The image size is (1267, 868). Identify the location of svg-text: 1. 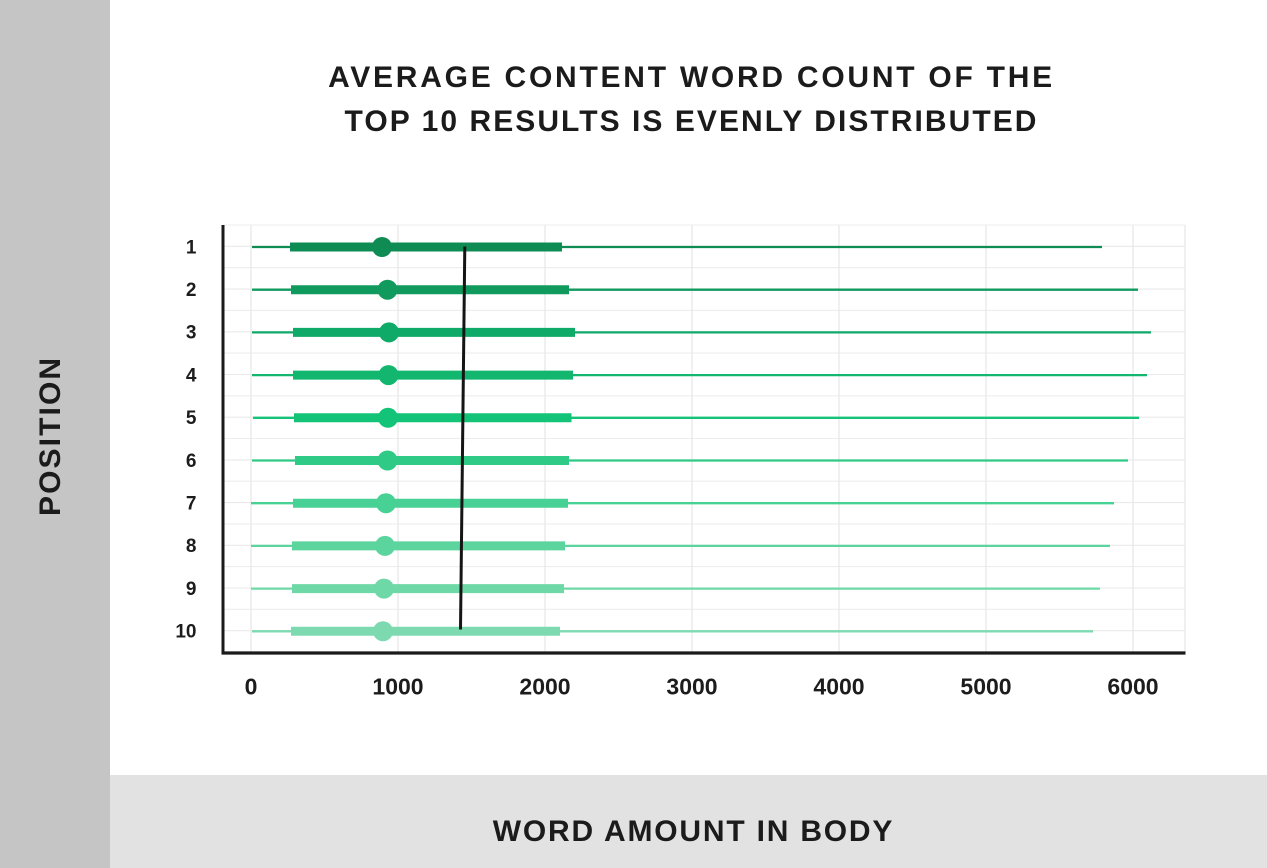
(191, 247).